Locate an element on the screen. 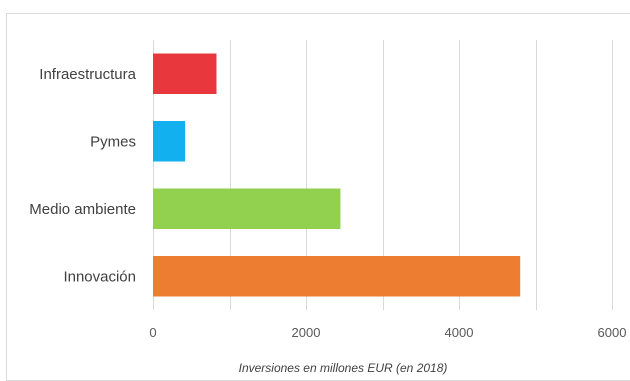  x-tick-label: 2000 is located at coordinates (306, 332).